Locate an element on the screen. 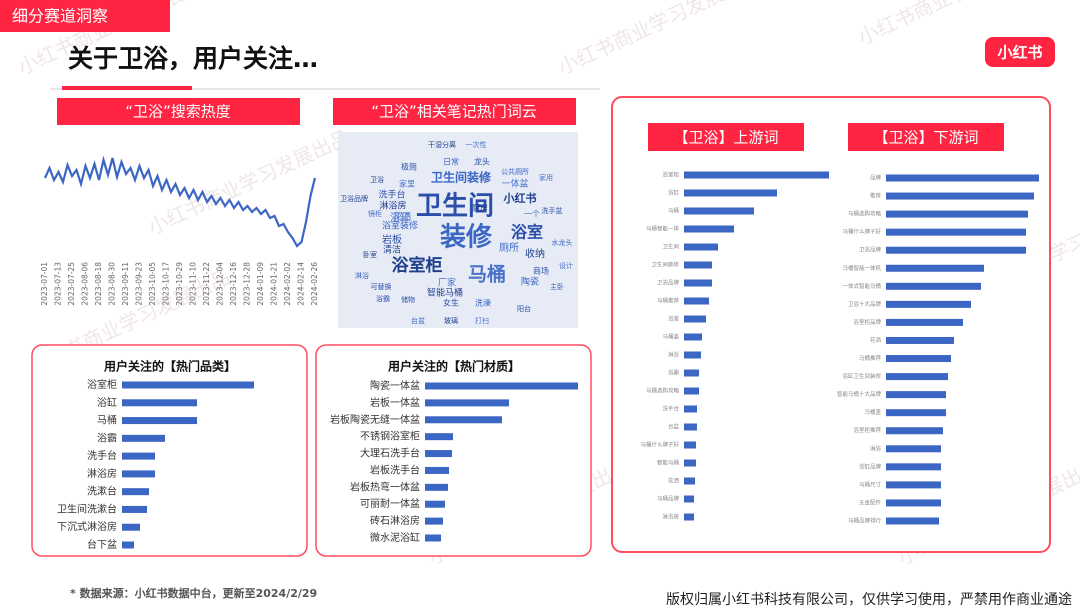  source: * 数据来源：小红书数据中台，更新至2024/2/29 is located at coordinates (193, 593).